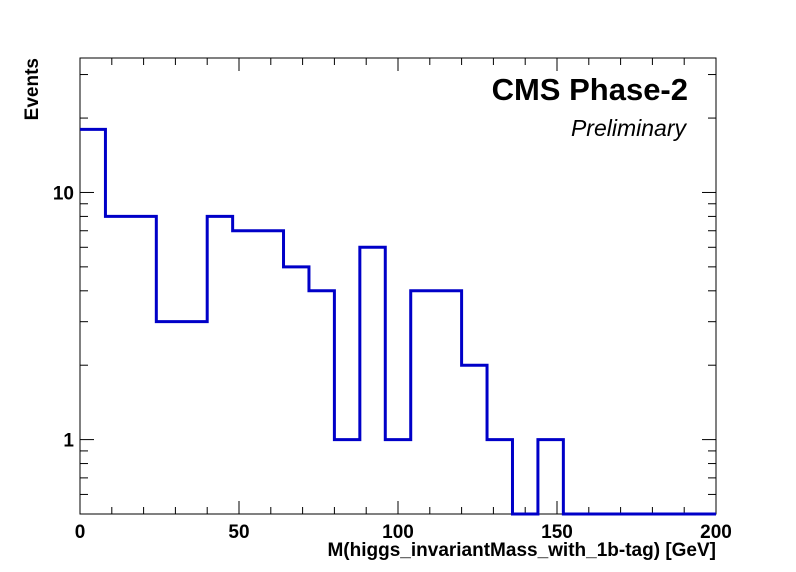 The height and width of the screenshot is (572, 796). I want to click on x-tick-label: 50, so click(238, 532).